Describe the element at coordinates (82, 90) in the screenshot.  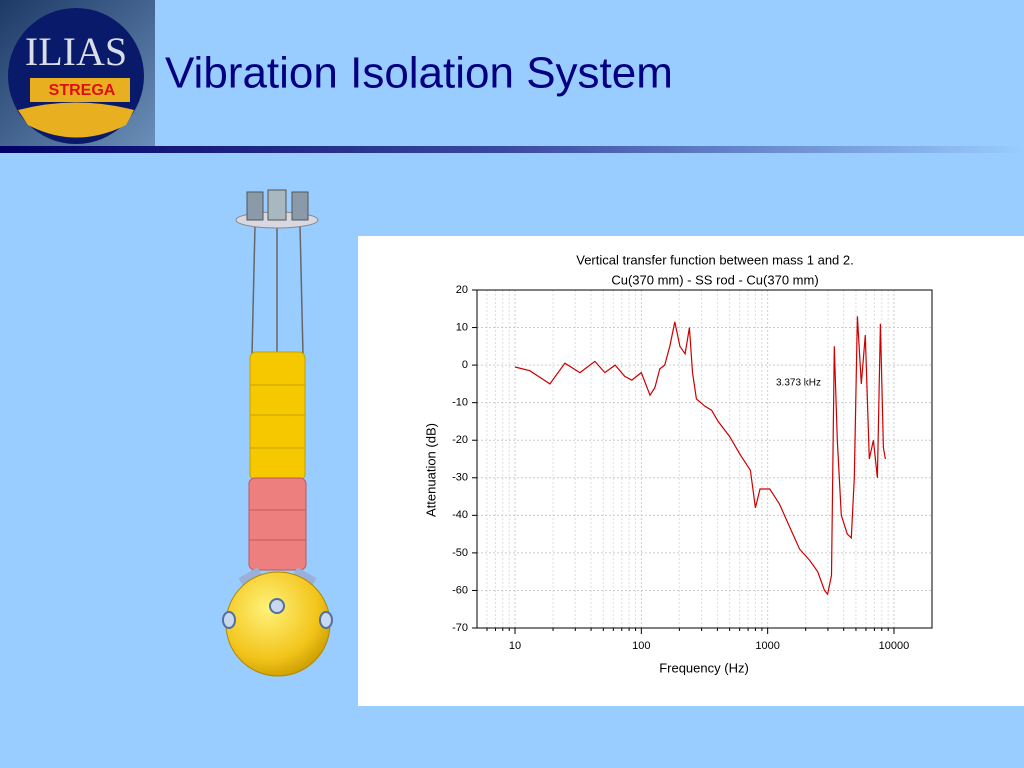
I see `logo-subtext: STREGA` at that location.